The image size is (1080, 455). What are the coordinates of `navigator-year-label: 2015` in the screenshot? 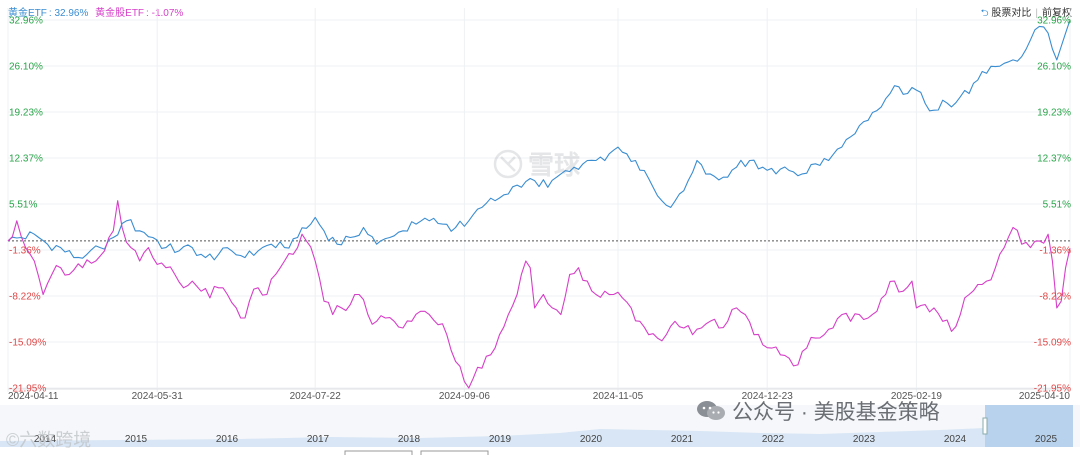 It's located at (136, 439).